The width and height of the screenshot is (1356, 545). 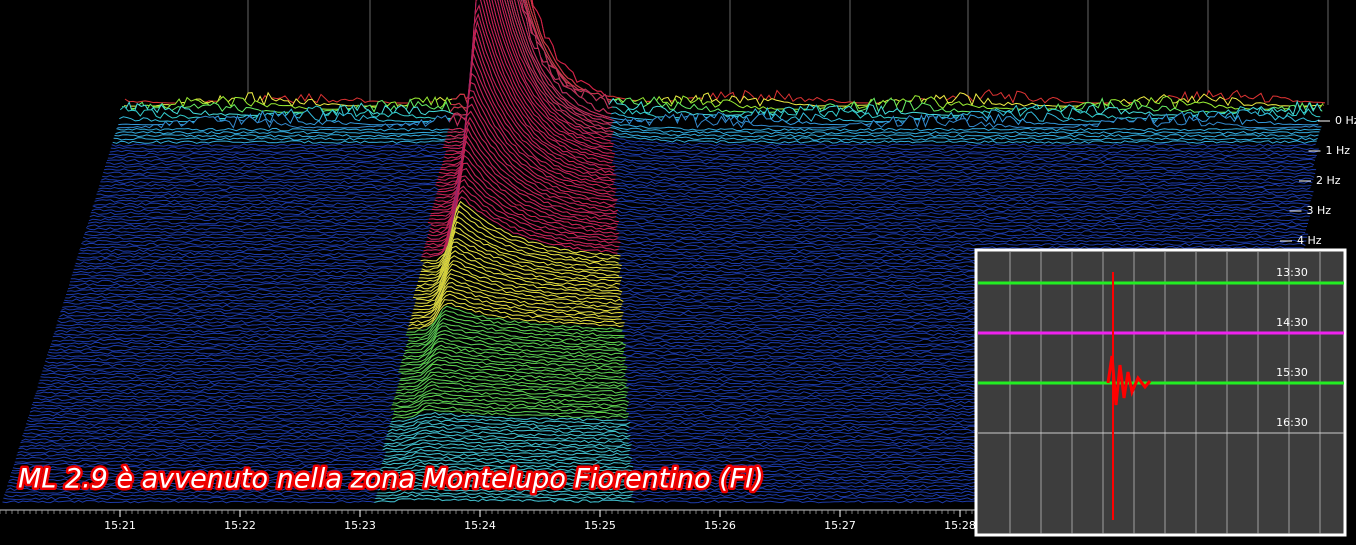 What do you see at coordinates (360, 525) in the screenshot?
I see `time-label: 15:23` at bounding box center [360, 525].